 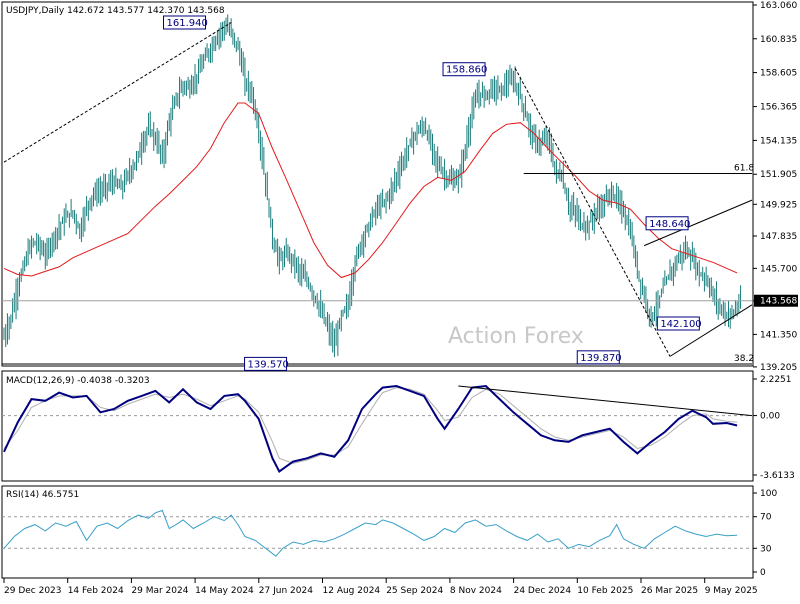 I want to click on watermark: Action Forex, so click(x=516, y=336).